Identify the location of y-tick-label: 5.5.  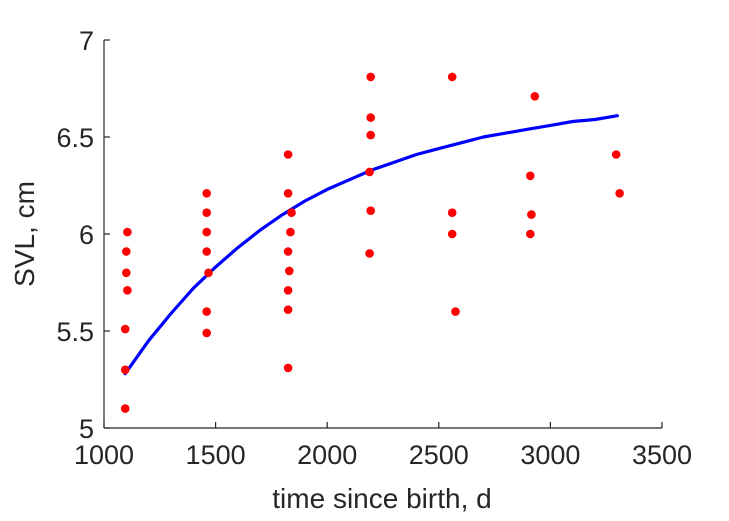
(75, 332).